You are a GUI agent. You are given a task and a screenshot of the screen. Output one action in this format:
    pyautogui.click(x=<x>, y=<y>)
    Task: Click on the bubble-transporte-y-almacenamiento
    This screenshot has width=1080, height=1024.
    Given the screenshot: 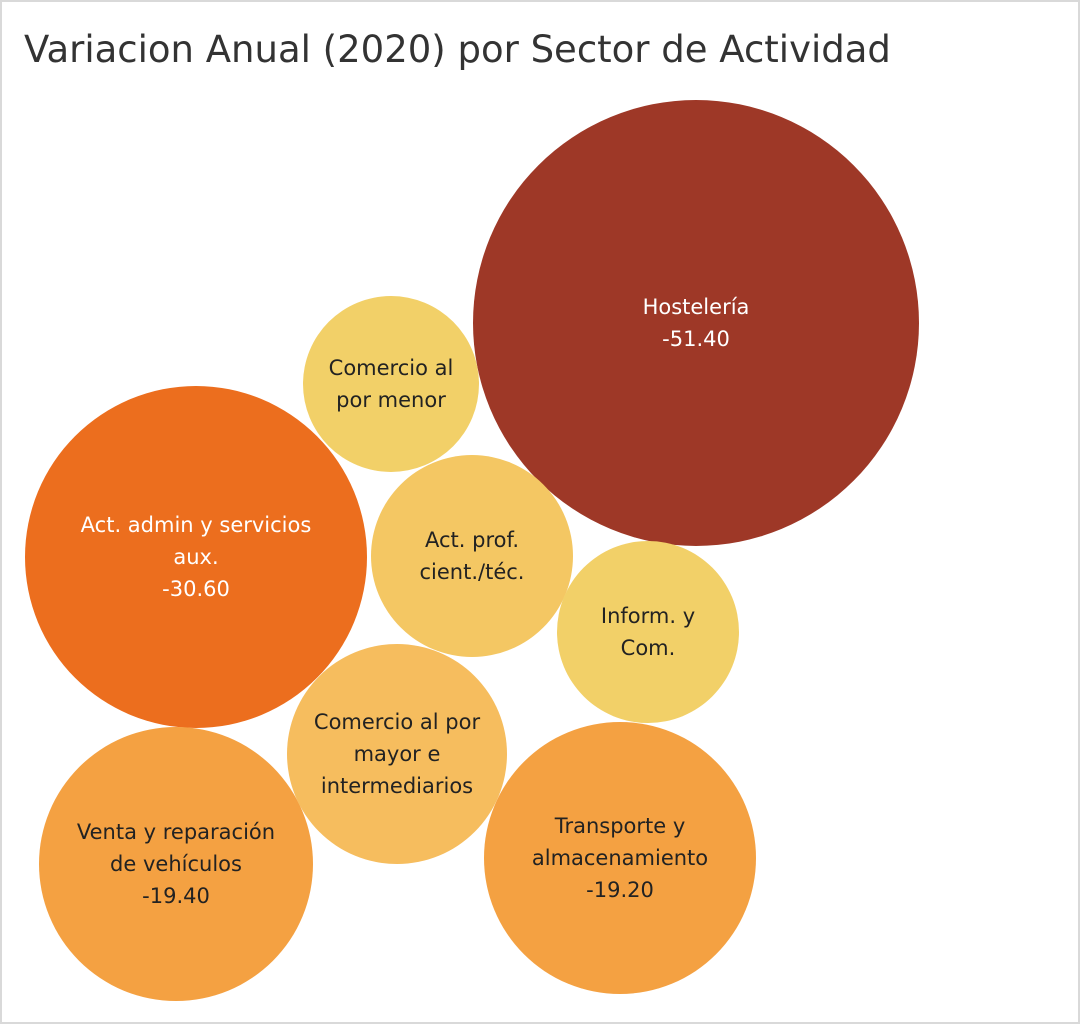 What is the action you would take?
    pyautogui.click(x=620, y=858)
    